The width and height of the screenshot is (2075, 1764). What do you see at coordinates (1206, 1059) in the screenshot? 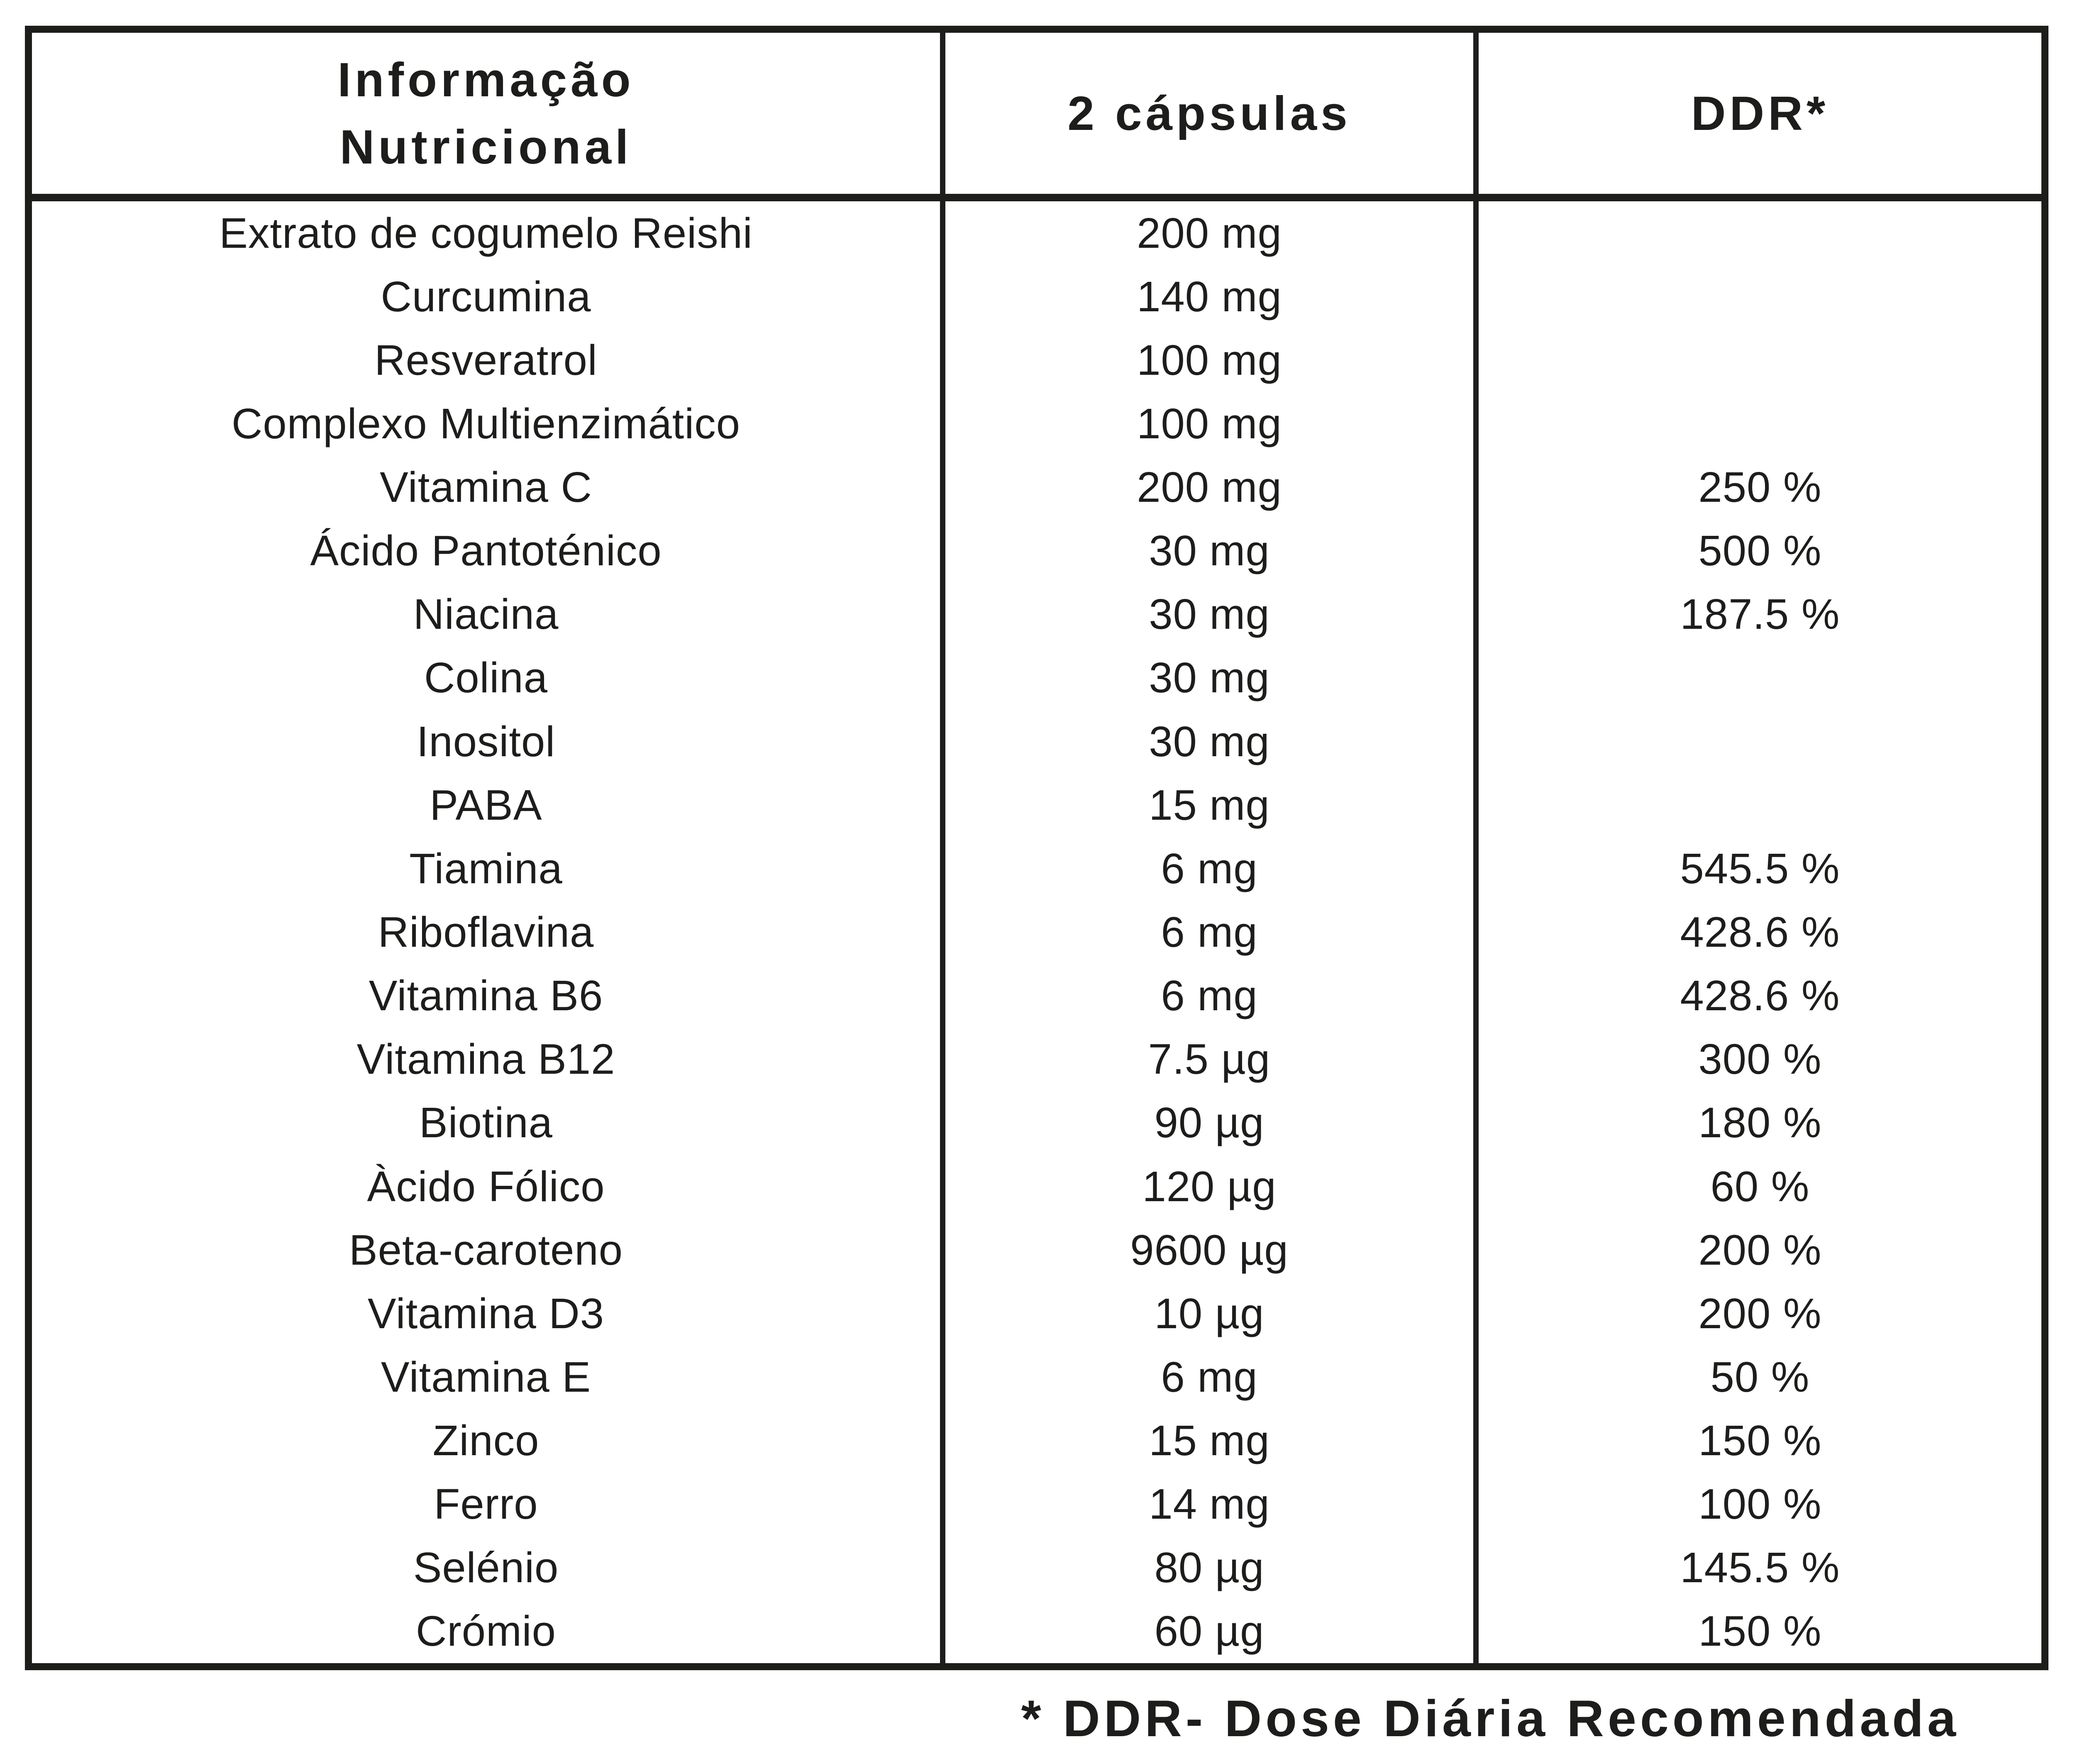
I see `row-amount-per-2-capsules: 7.5 µg` at bounding box center [1206, 1059].